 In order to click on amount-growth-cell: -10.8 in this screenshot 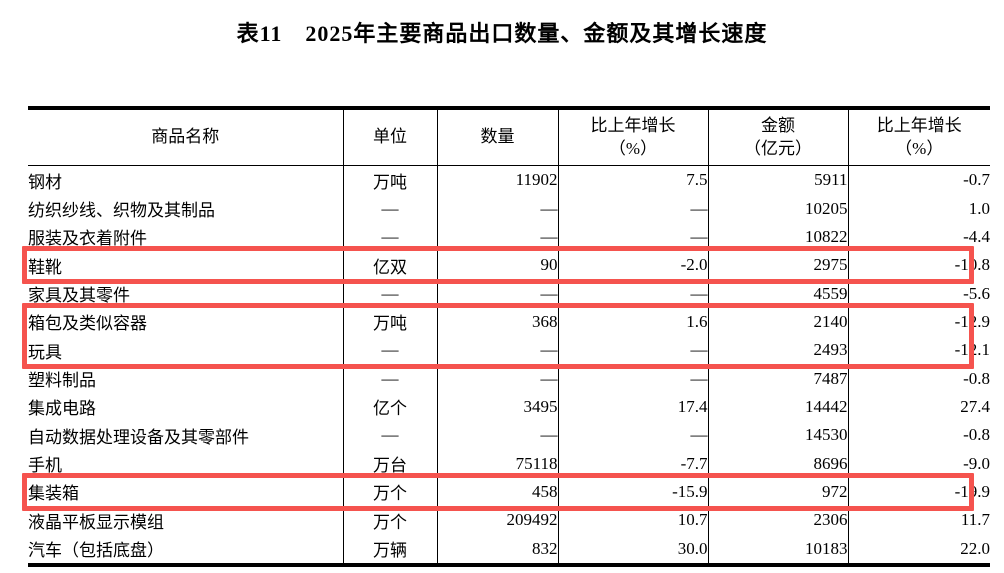, I will do `click(918, 265)`.